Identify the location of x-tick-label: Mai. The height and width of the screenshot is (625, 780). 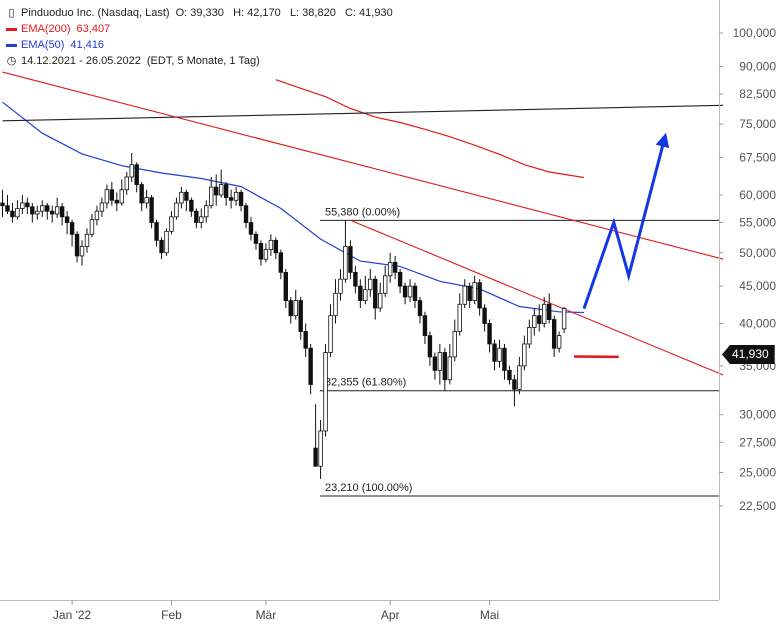
(489, 615).